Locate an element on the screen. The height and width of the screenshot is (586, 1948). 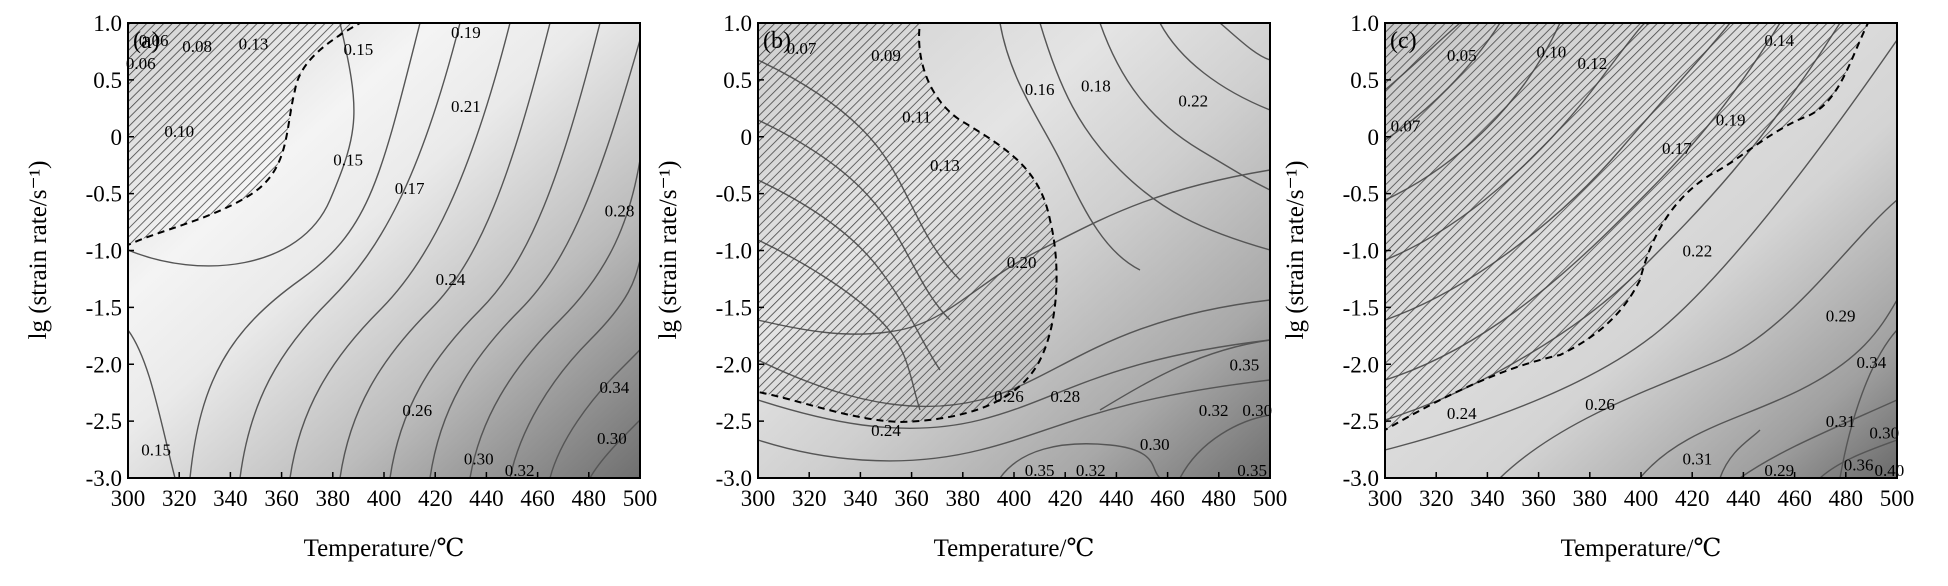
x-tick-label: 300 is located at coordinates (128, 498).